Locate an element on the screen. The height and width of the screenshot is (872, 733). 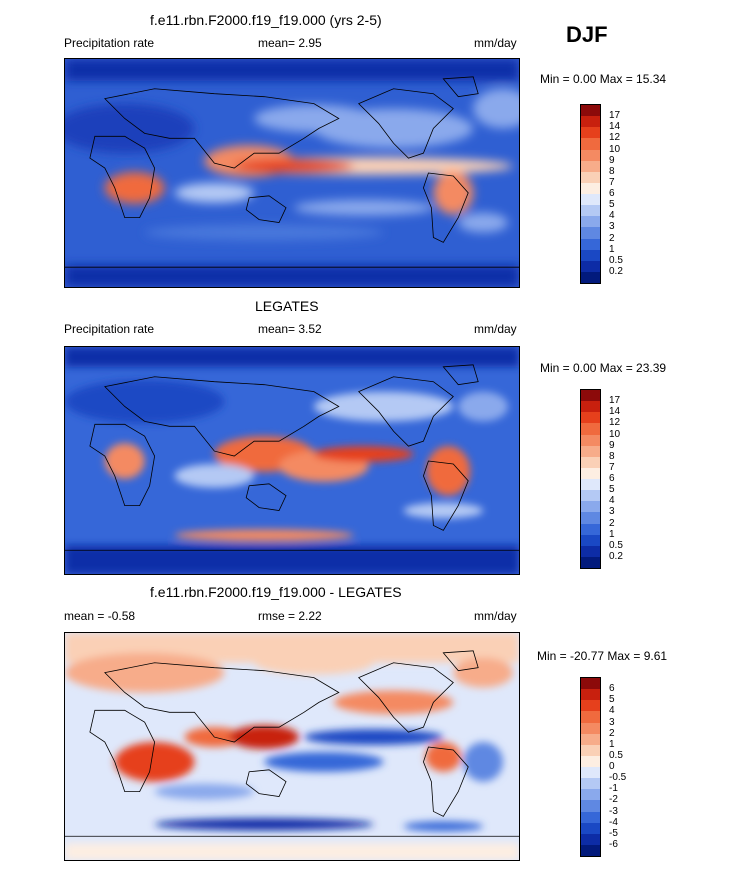
panel-3-mean: mean = -0.58 is located at coordinates (100, 616).